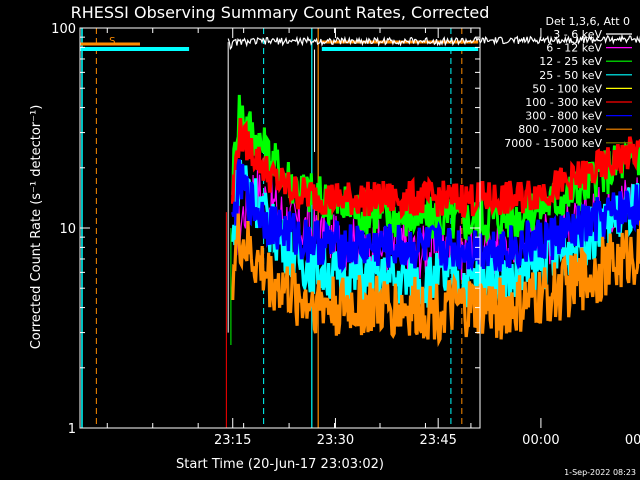 The image size is (640, 480). Describe the element at coordinates (553, 143) in the screenshot. I see `legend-entry-label: 7000 - 15000 keV` at that location.